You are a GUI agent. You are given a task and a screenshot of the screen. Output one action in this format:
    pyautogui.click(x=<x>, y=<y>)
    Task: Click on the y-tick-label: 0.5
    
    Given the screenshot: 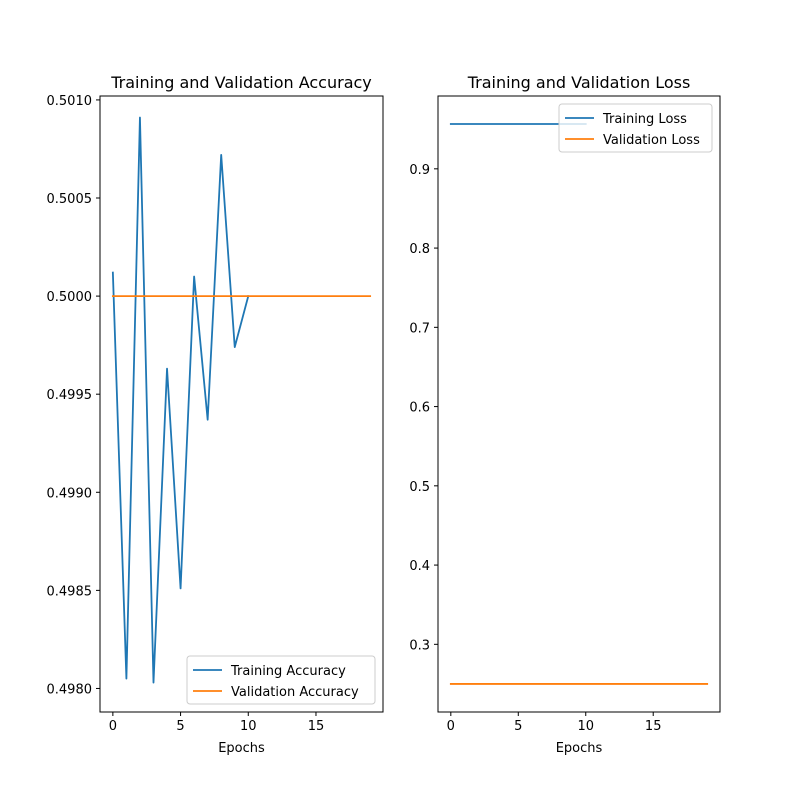 What is the action you would take?
    pyautogui.click(x=419, y=487)
    